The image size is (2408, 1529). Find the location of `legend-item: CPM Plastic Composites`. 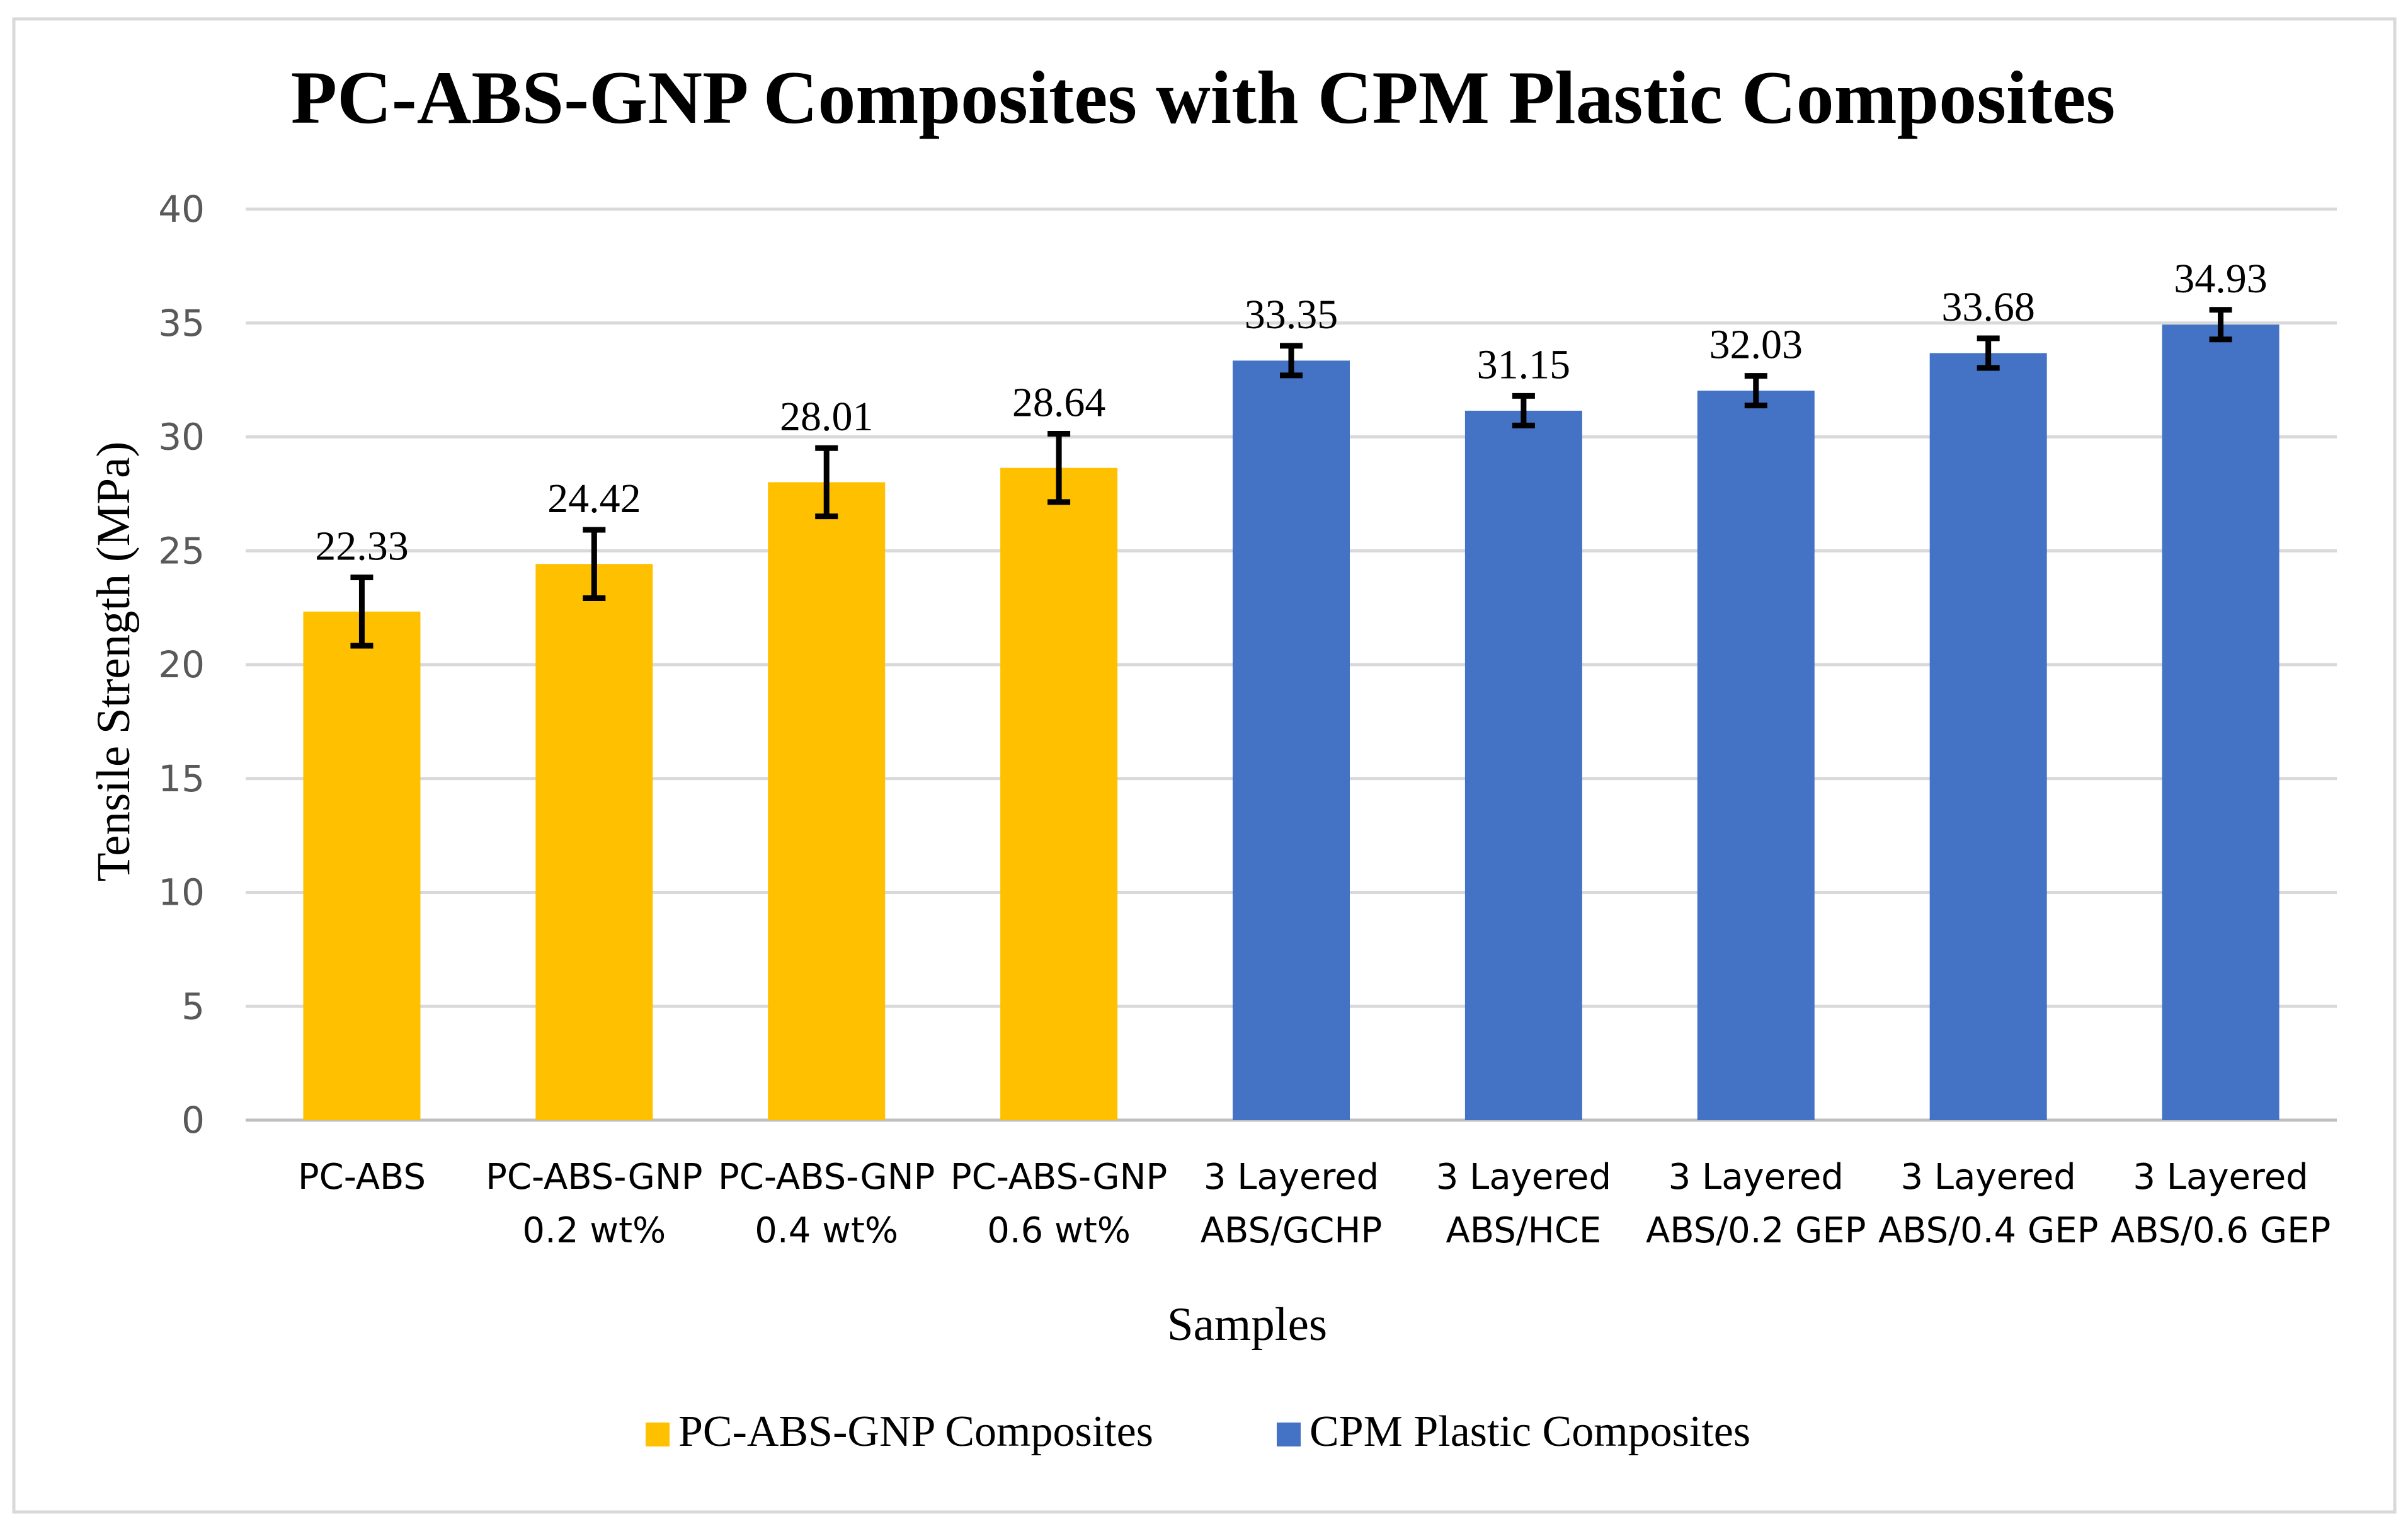

legend-item: CPM Plastic Composites is located at coordinates (1513, 1431).